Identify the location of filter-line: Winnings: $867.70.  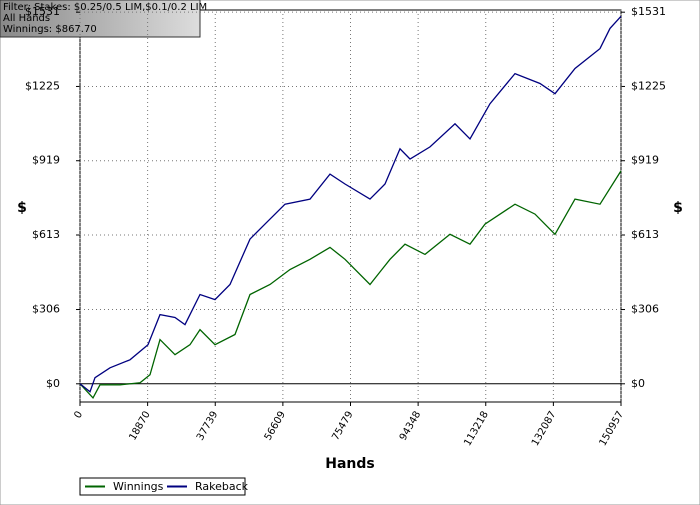
(50, 29).